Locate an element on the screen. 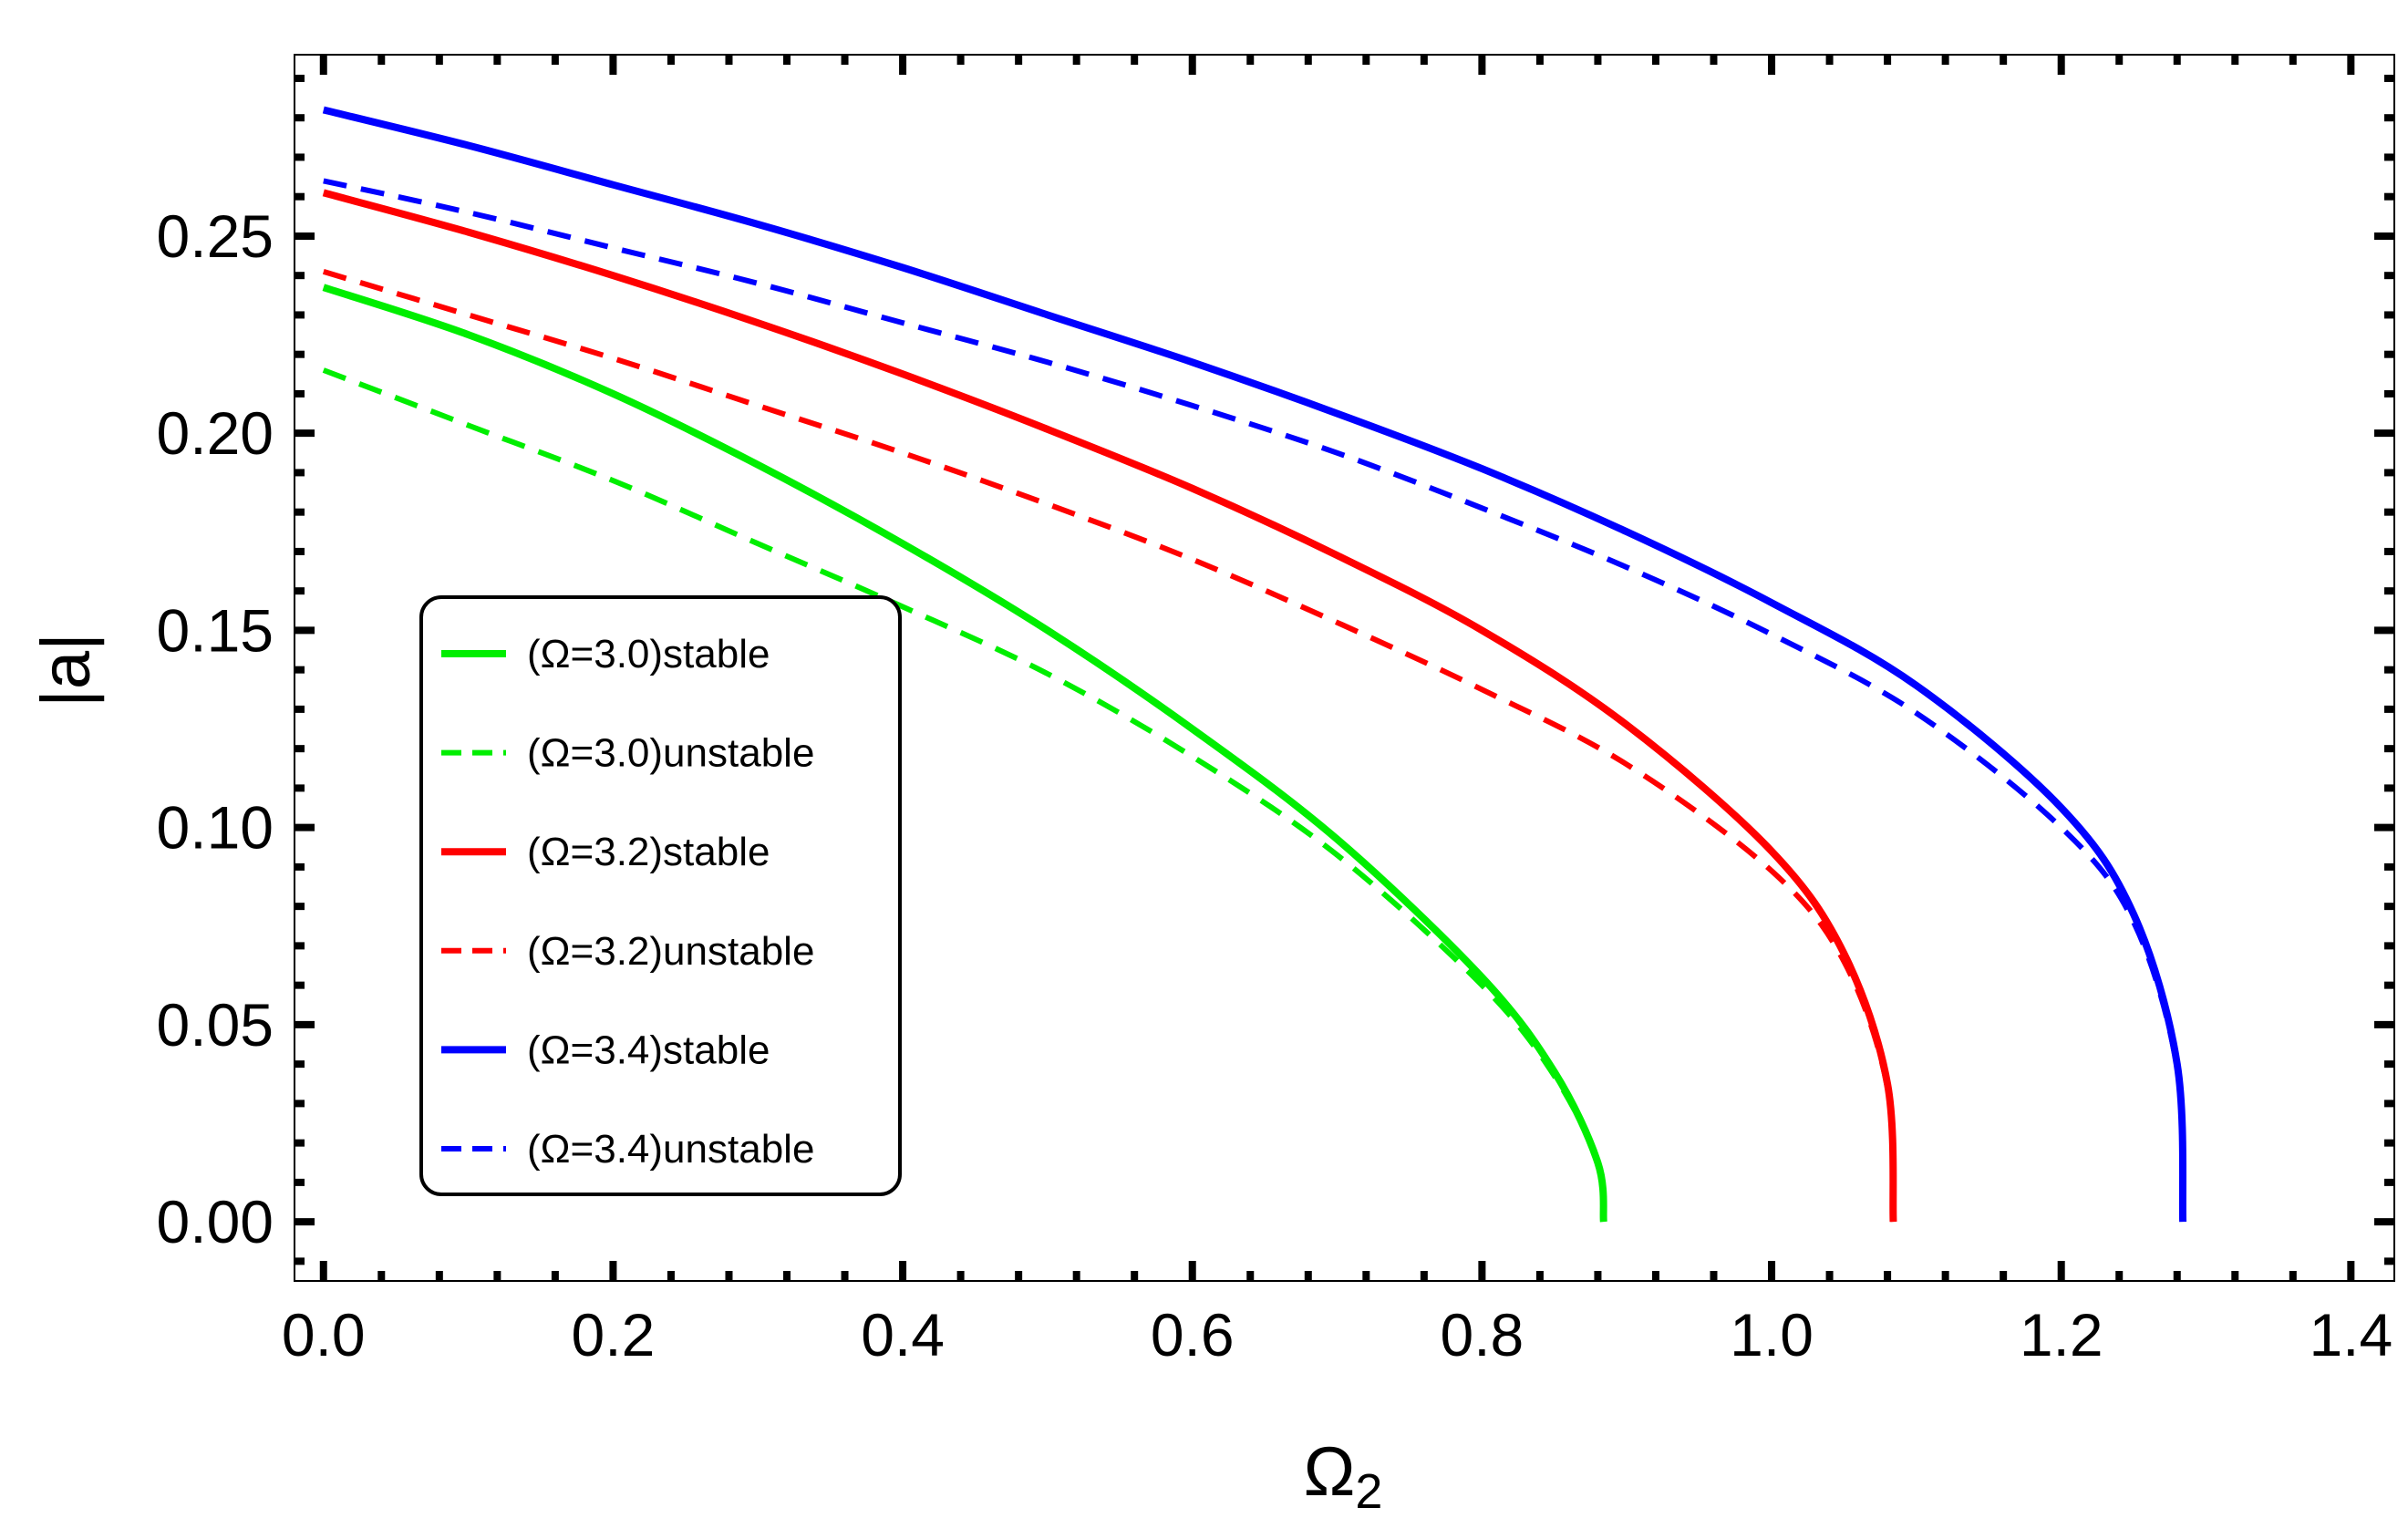 The image size is (2408, 1518). x-tick-label: 1.0 is located at coordinates (1772, 1334).